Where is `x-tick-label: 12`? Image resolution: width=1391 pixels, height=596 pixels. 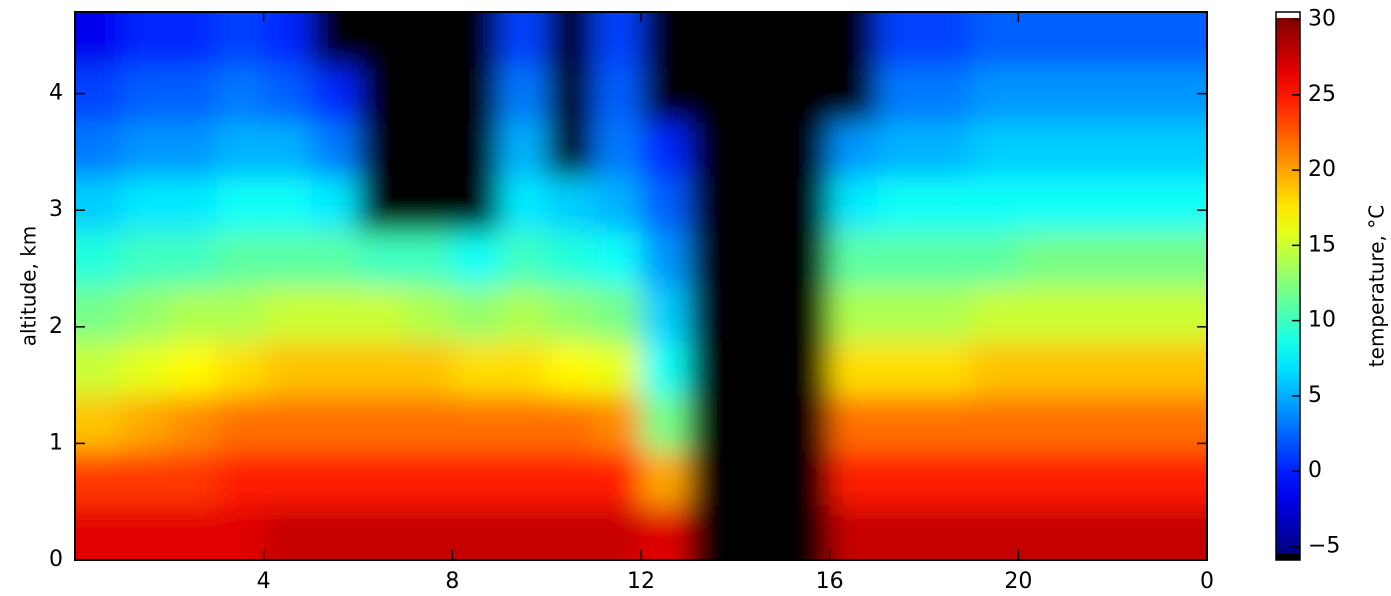
x-tick-label: 12 is located at coordinates (641, 581).